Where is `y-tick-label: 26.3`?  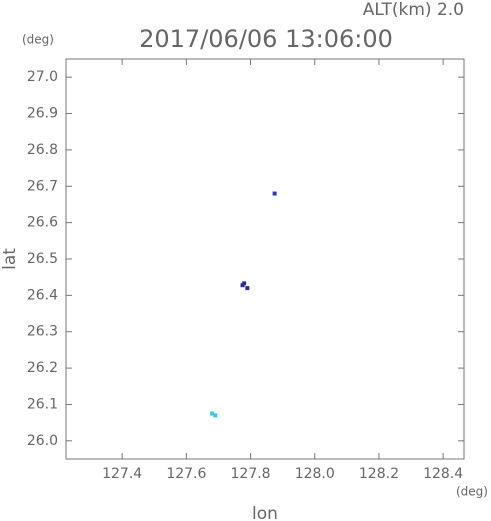
y-tick-label: 26.3 is located at coordinates (42, 332).